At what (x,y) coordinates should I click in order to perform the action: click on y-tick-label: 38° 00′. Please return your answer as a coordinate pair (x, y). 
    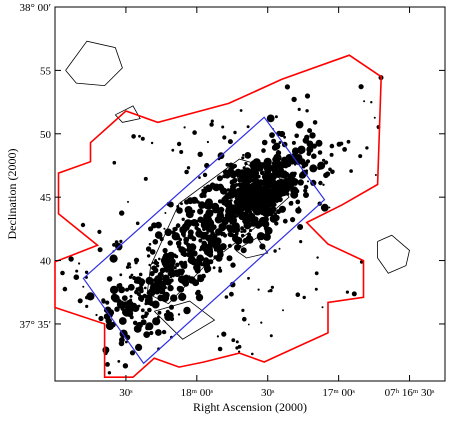
    Looking at the image, I should click on (35, 8).